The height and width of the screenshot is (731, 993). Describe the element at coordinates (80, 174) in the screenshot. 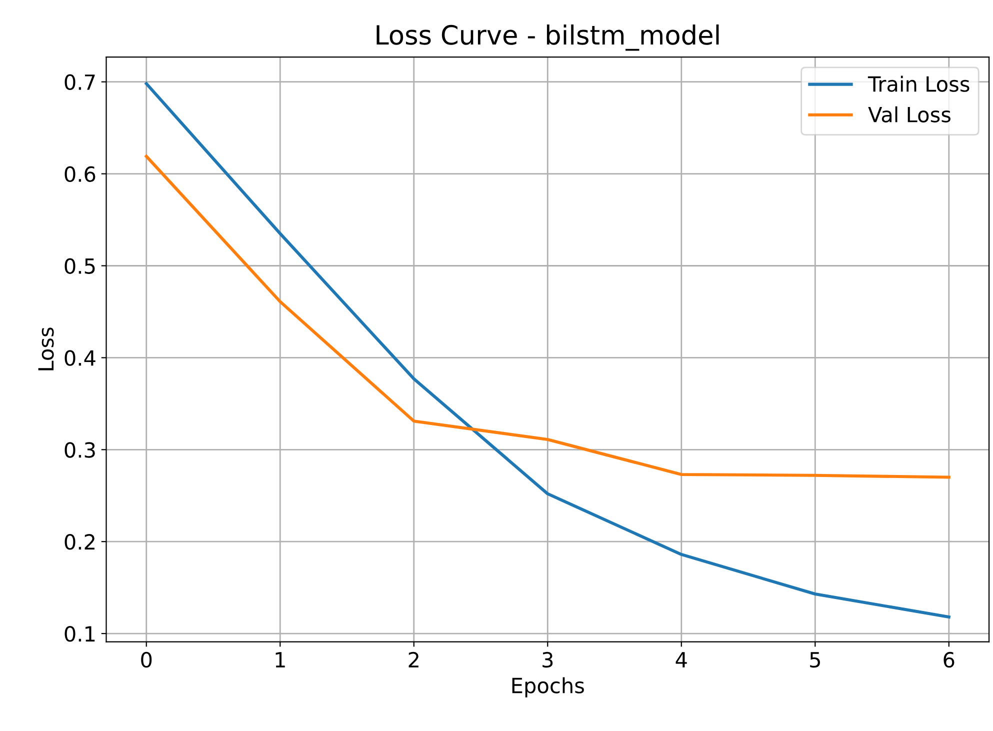

I see `y-tick-label: 0.6` at that location.